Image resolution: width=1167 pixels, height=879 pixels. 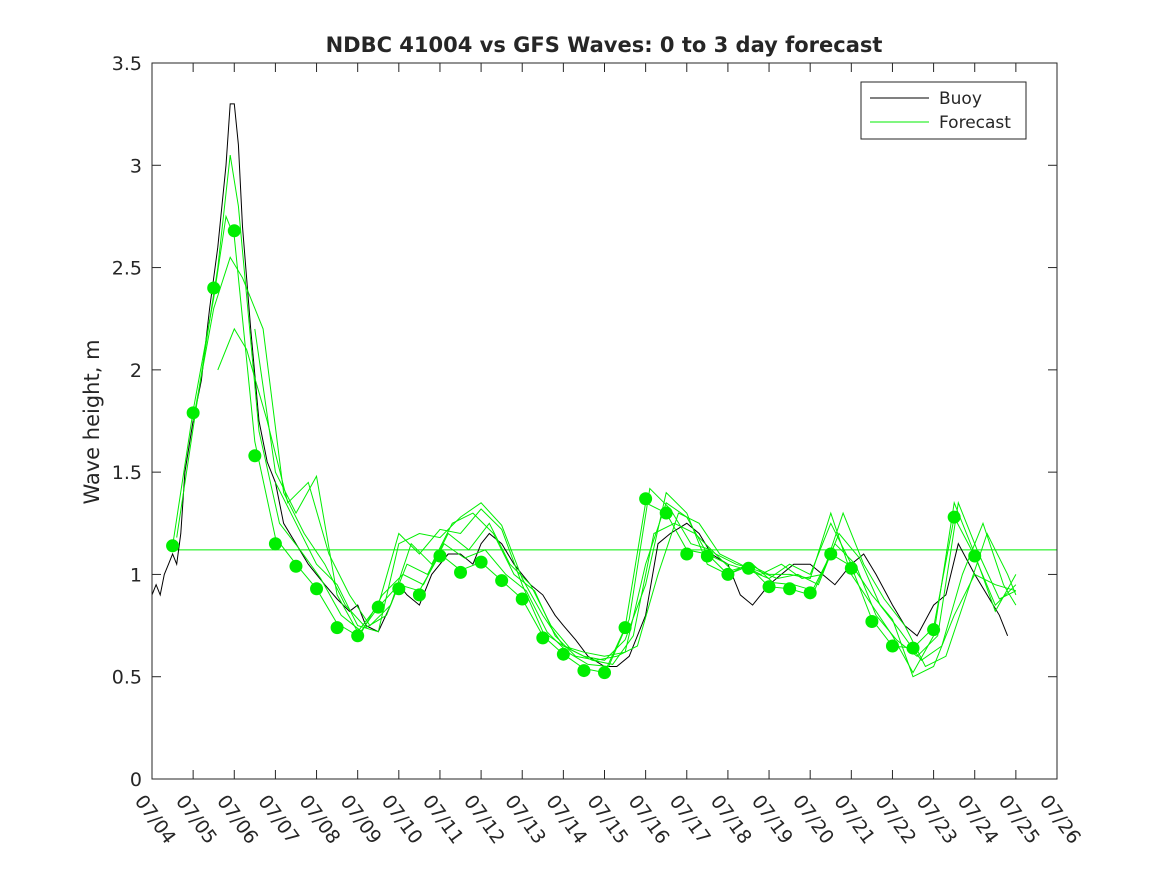 What do you see at coordinates (136, 371) in the screenshot?
I see `y-tick-label: 2` at bounding box center [136, 371].